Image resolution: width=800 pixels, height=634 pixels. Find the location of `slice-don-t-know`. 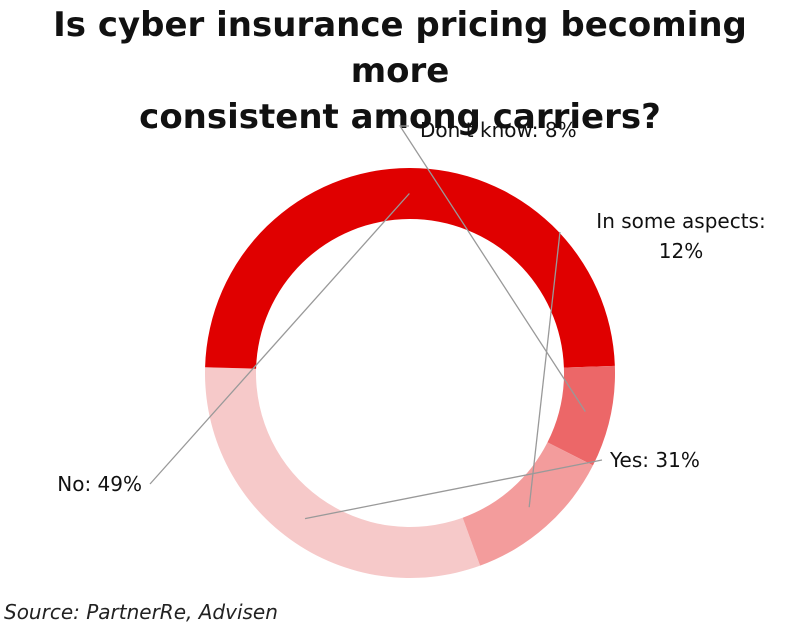

slice-don-t-know is located at coordinates (581, 415).